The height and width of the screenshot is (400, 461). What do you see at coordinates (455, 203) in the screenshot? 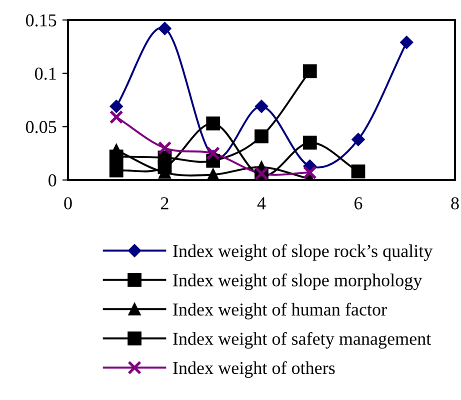
I see `x-tick-label: 8` at bounding box center [455, 203].